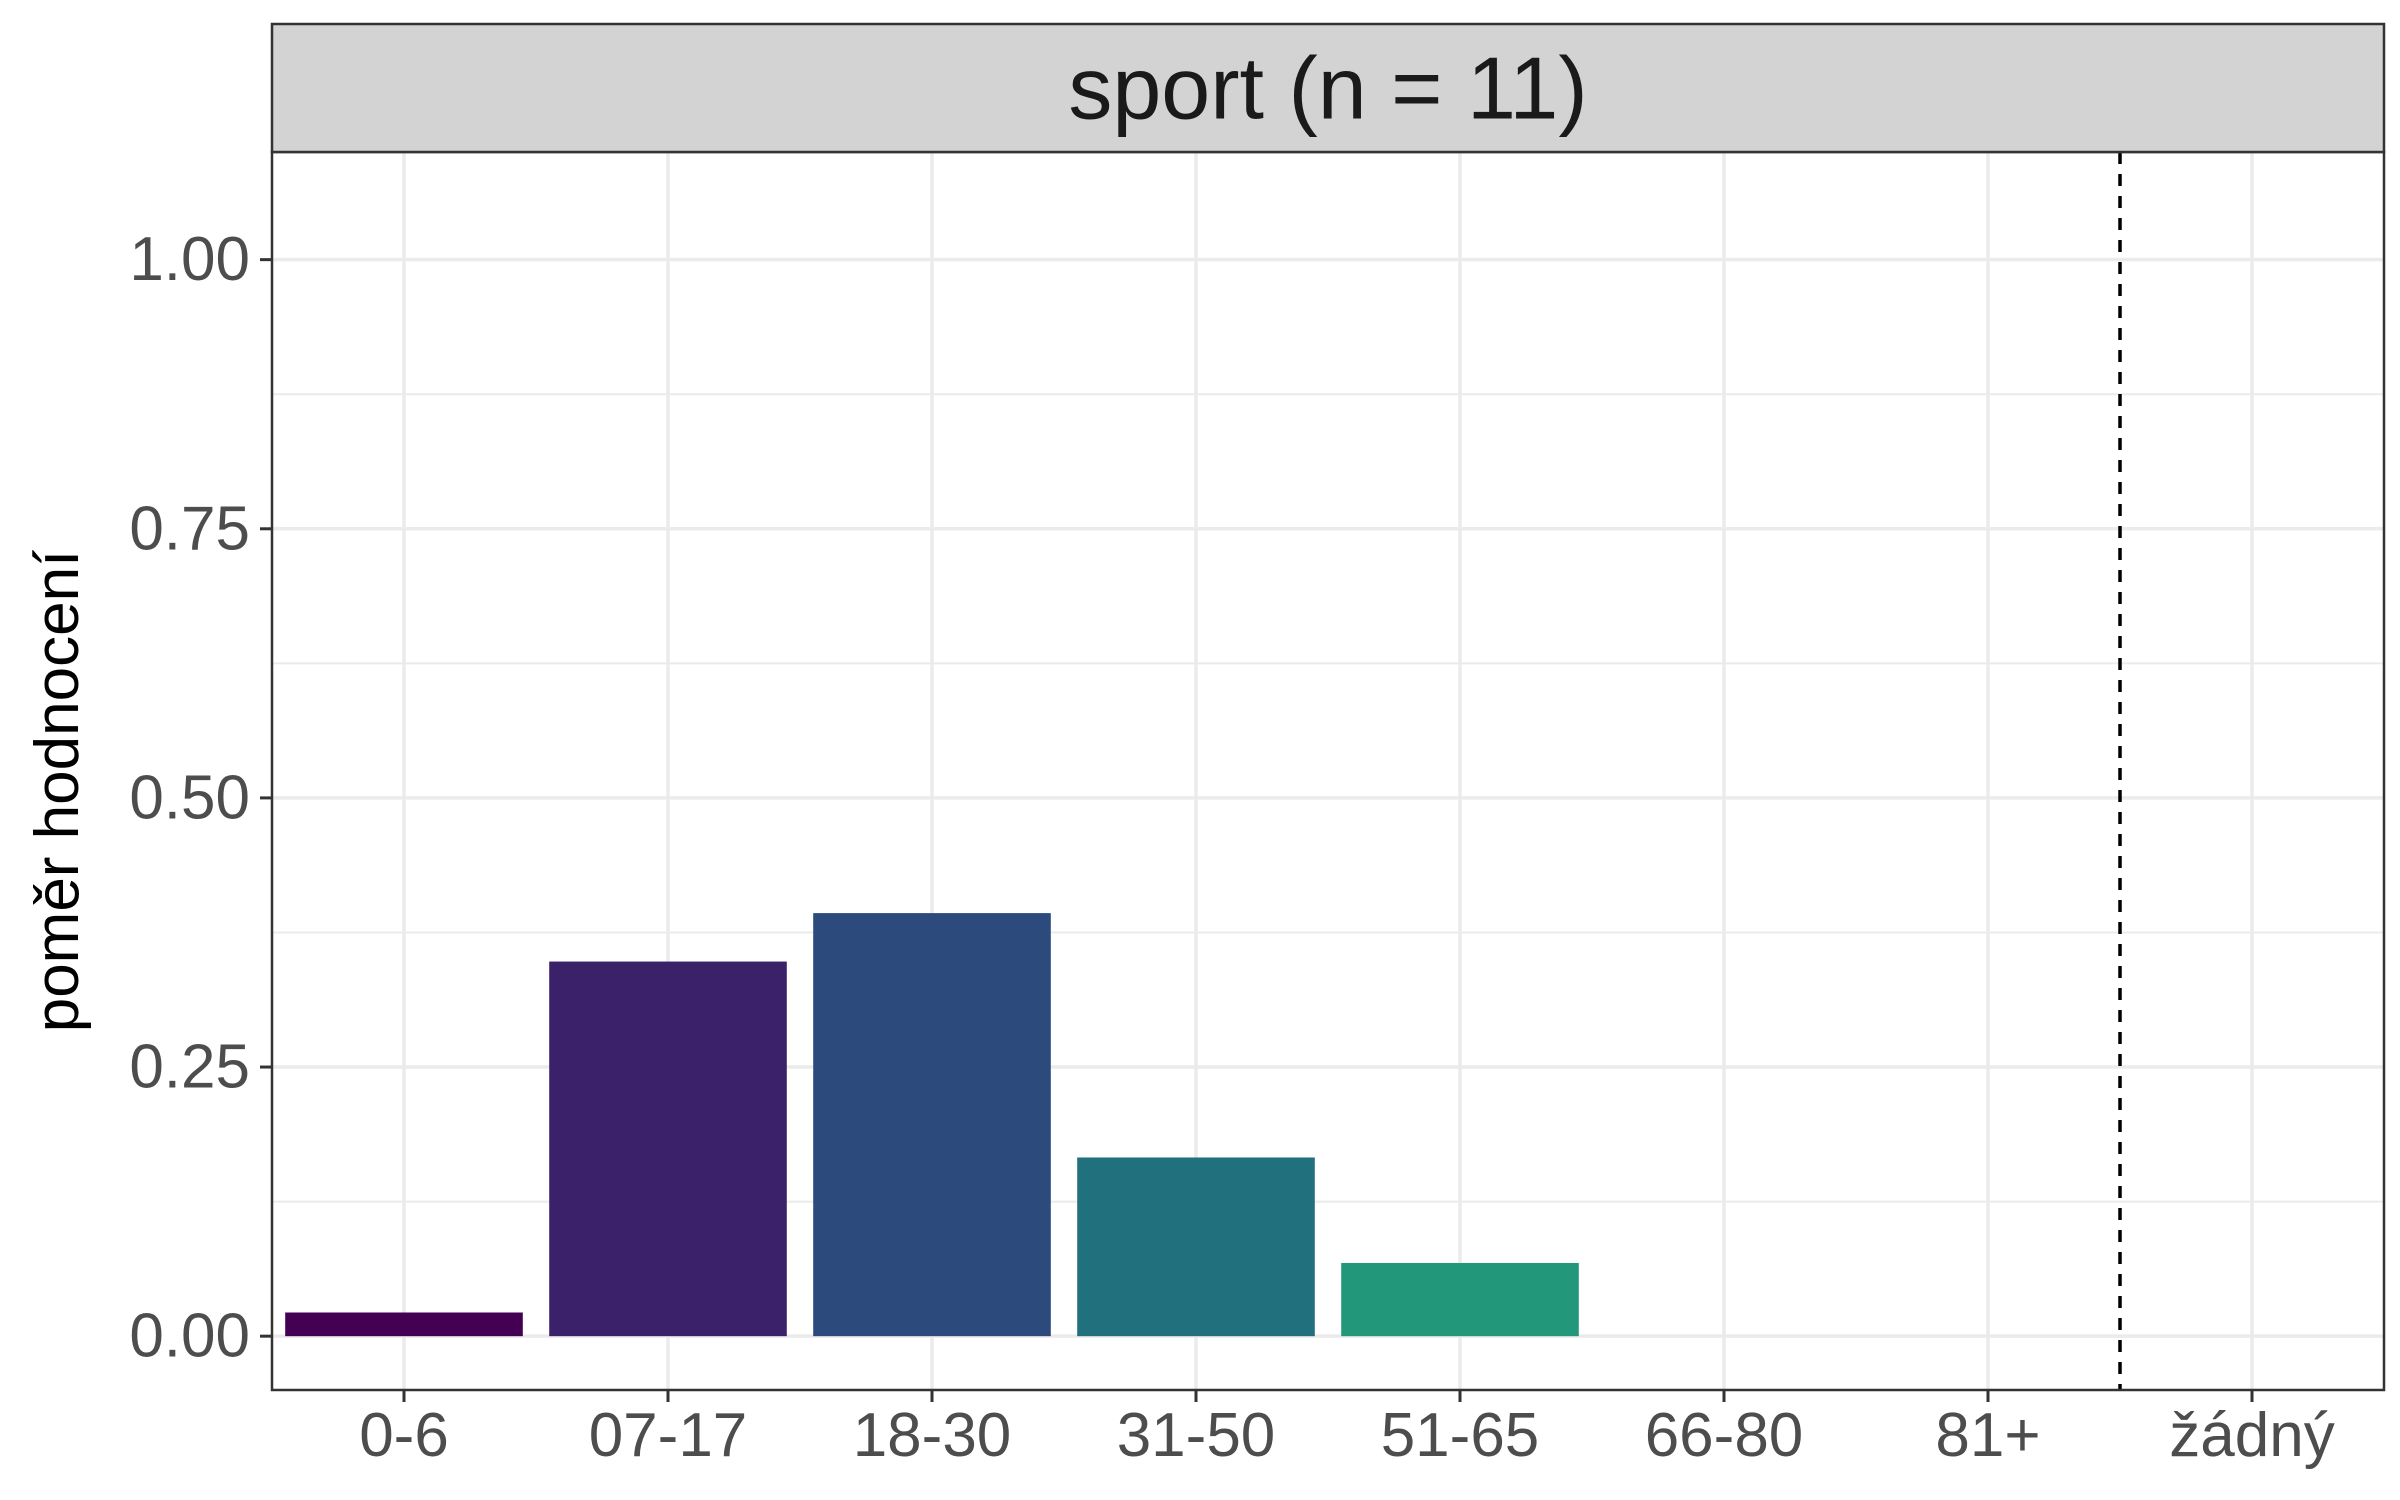 This screenshot has height=1500, width=2400. I want to click on x-tick-label: 0-6, so click(404, 1435).